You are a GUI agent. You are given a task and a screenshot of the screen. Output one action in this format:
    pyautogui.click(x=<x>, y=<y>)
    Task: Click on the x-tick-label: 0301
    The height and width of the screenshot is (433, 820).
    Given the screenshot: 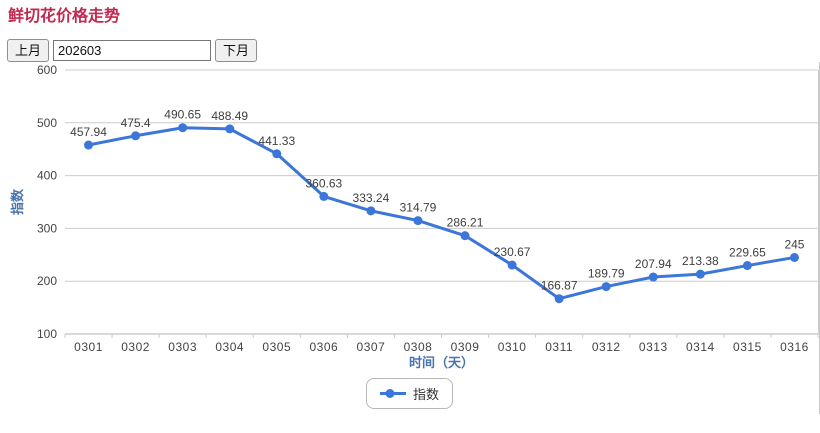 What is the action you would take?
    pyautogui.click(x=88, y=347)
    